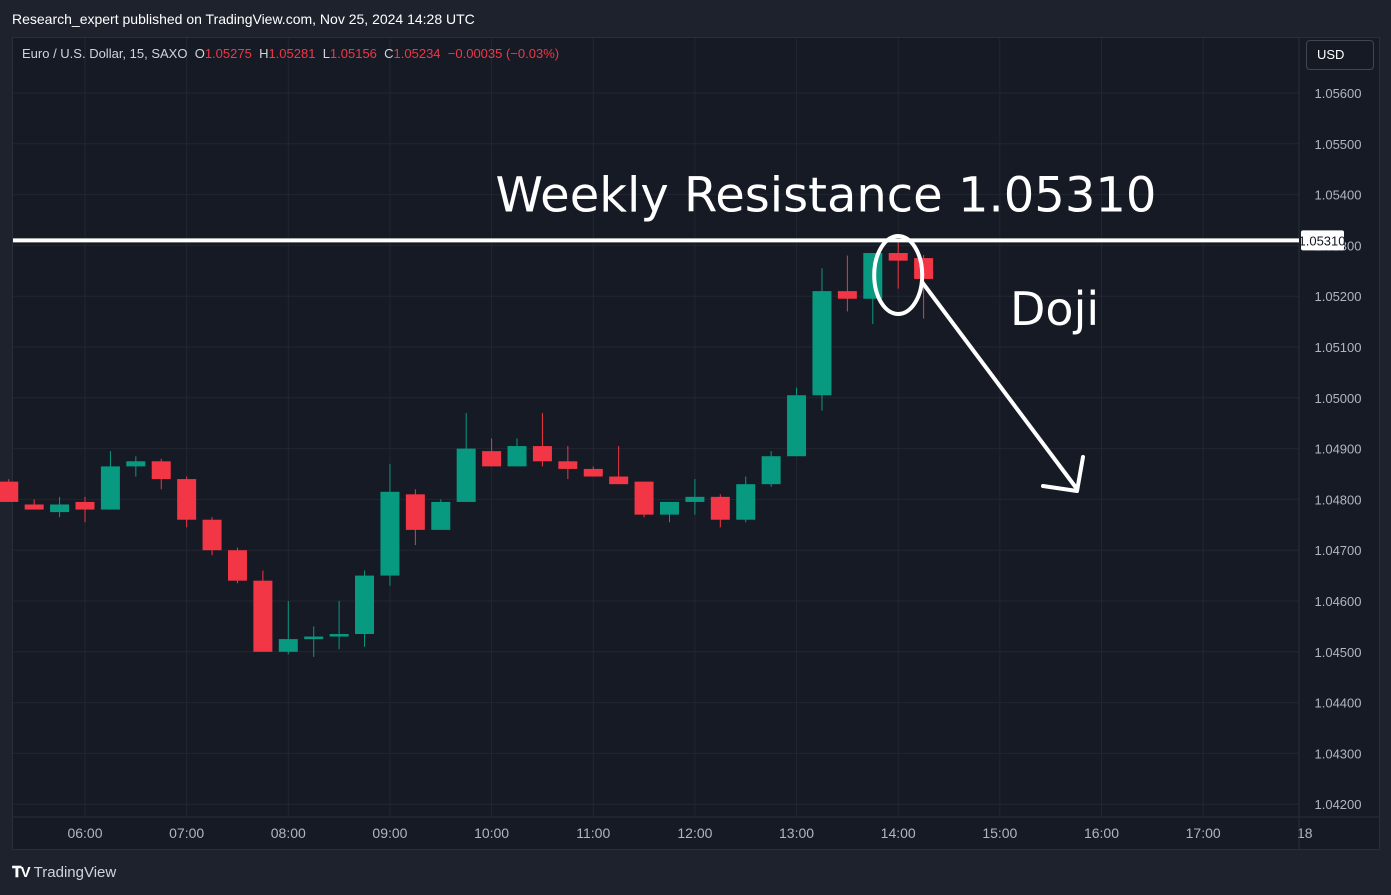 This screenshot has width=1391, height=895. What do you see at coordinates (694, 833) in the screenshot?
I see `x-tick-label: 12:00` at bounding box center [694, 833].